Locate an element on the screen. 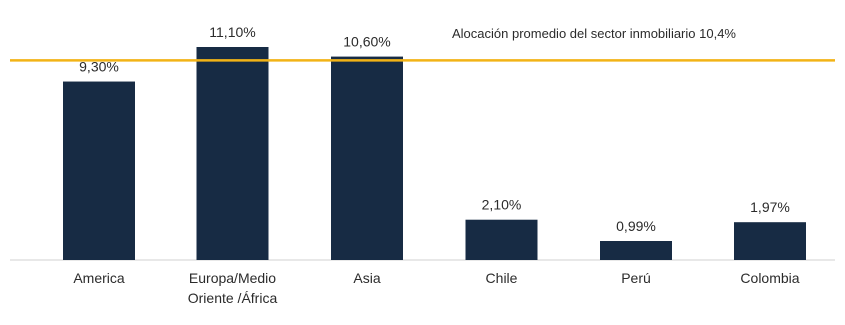 Image resolution: width=845 pixels, height=325 pixels. value-label: 1,97% is located at coordinates (770, 207).